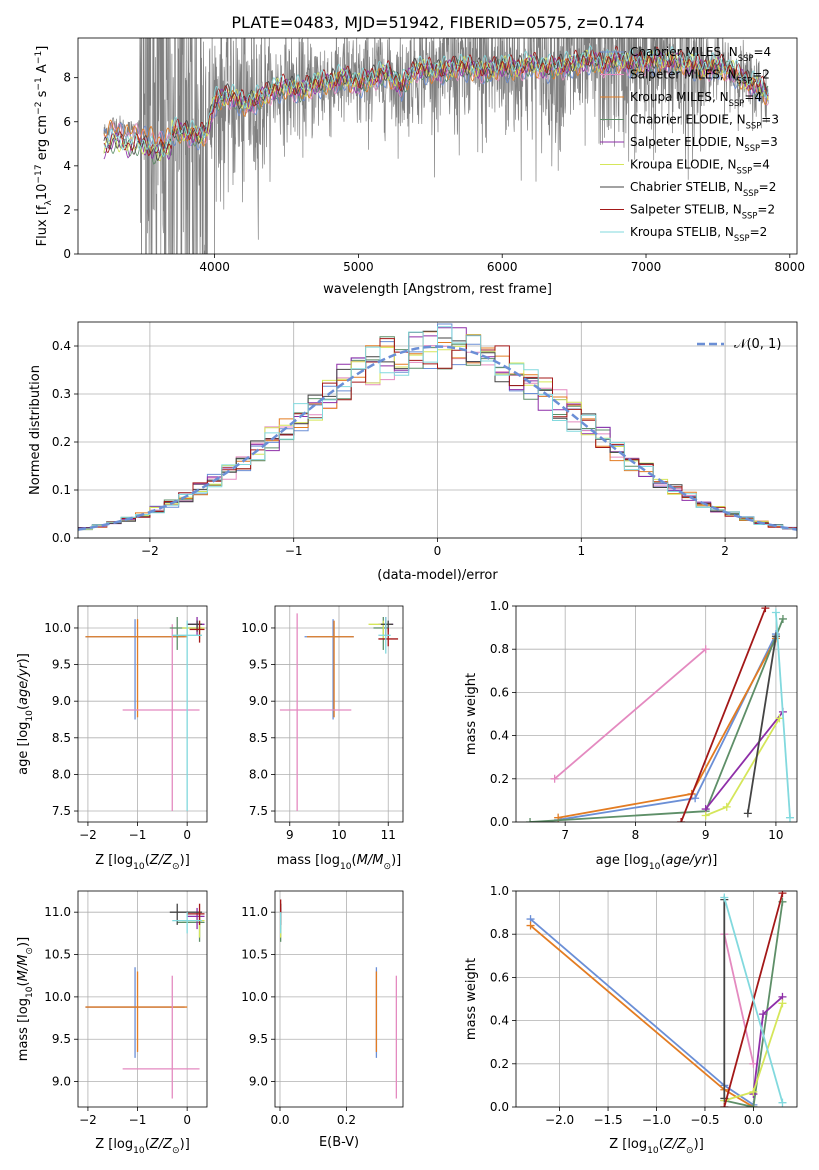  I want to click on x-tick-label: 7000, so click(646, 267).